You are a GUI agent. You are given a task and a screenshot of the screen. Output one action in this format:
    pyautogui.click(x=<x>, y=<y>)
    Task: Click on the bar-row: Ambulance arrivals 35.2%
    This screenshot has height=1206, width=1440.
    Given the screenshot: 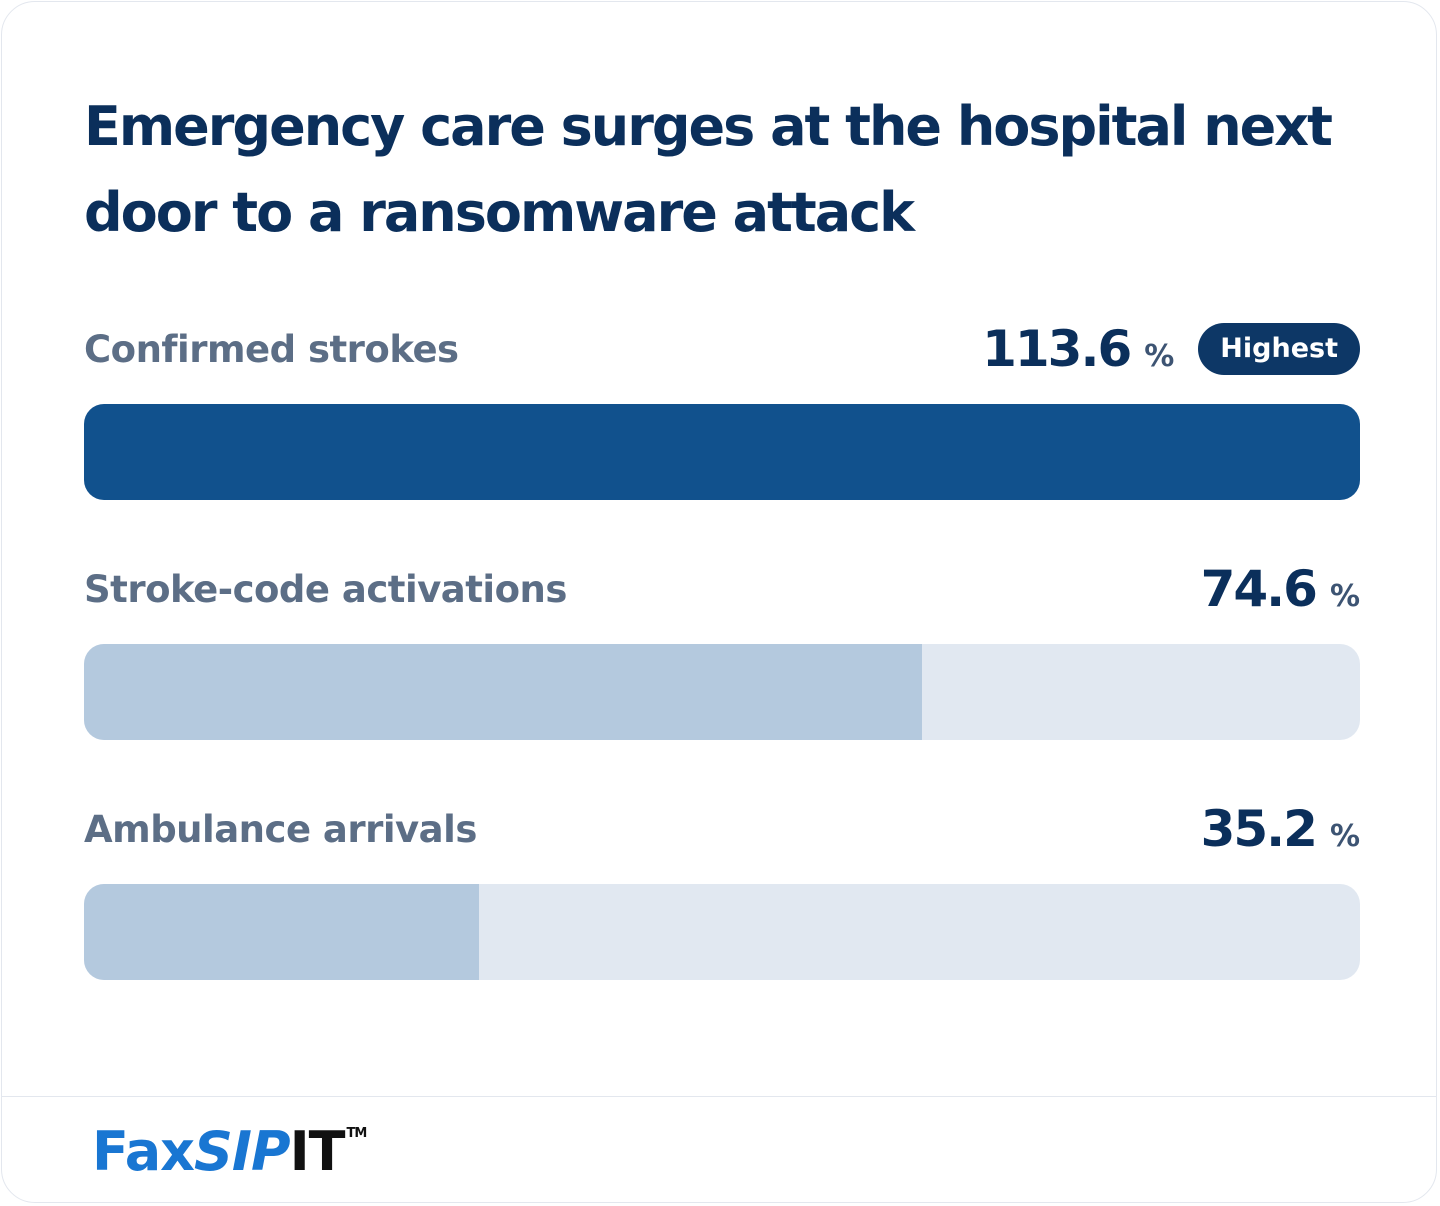 What is the action you would take?
    pyautogui.click(x=722, y=890)
    